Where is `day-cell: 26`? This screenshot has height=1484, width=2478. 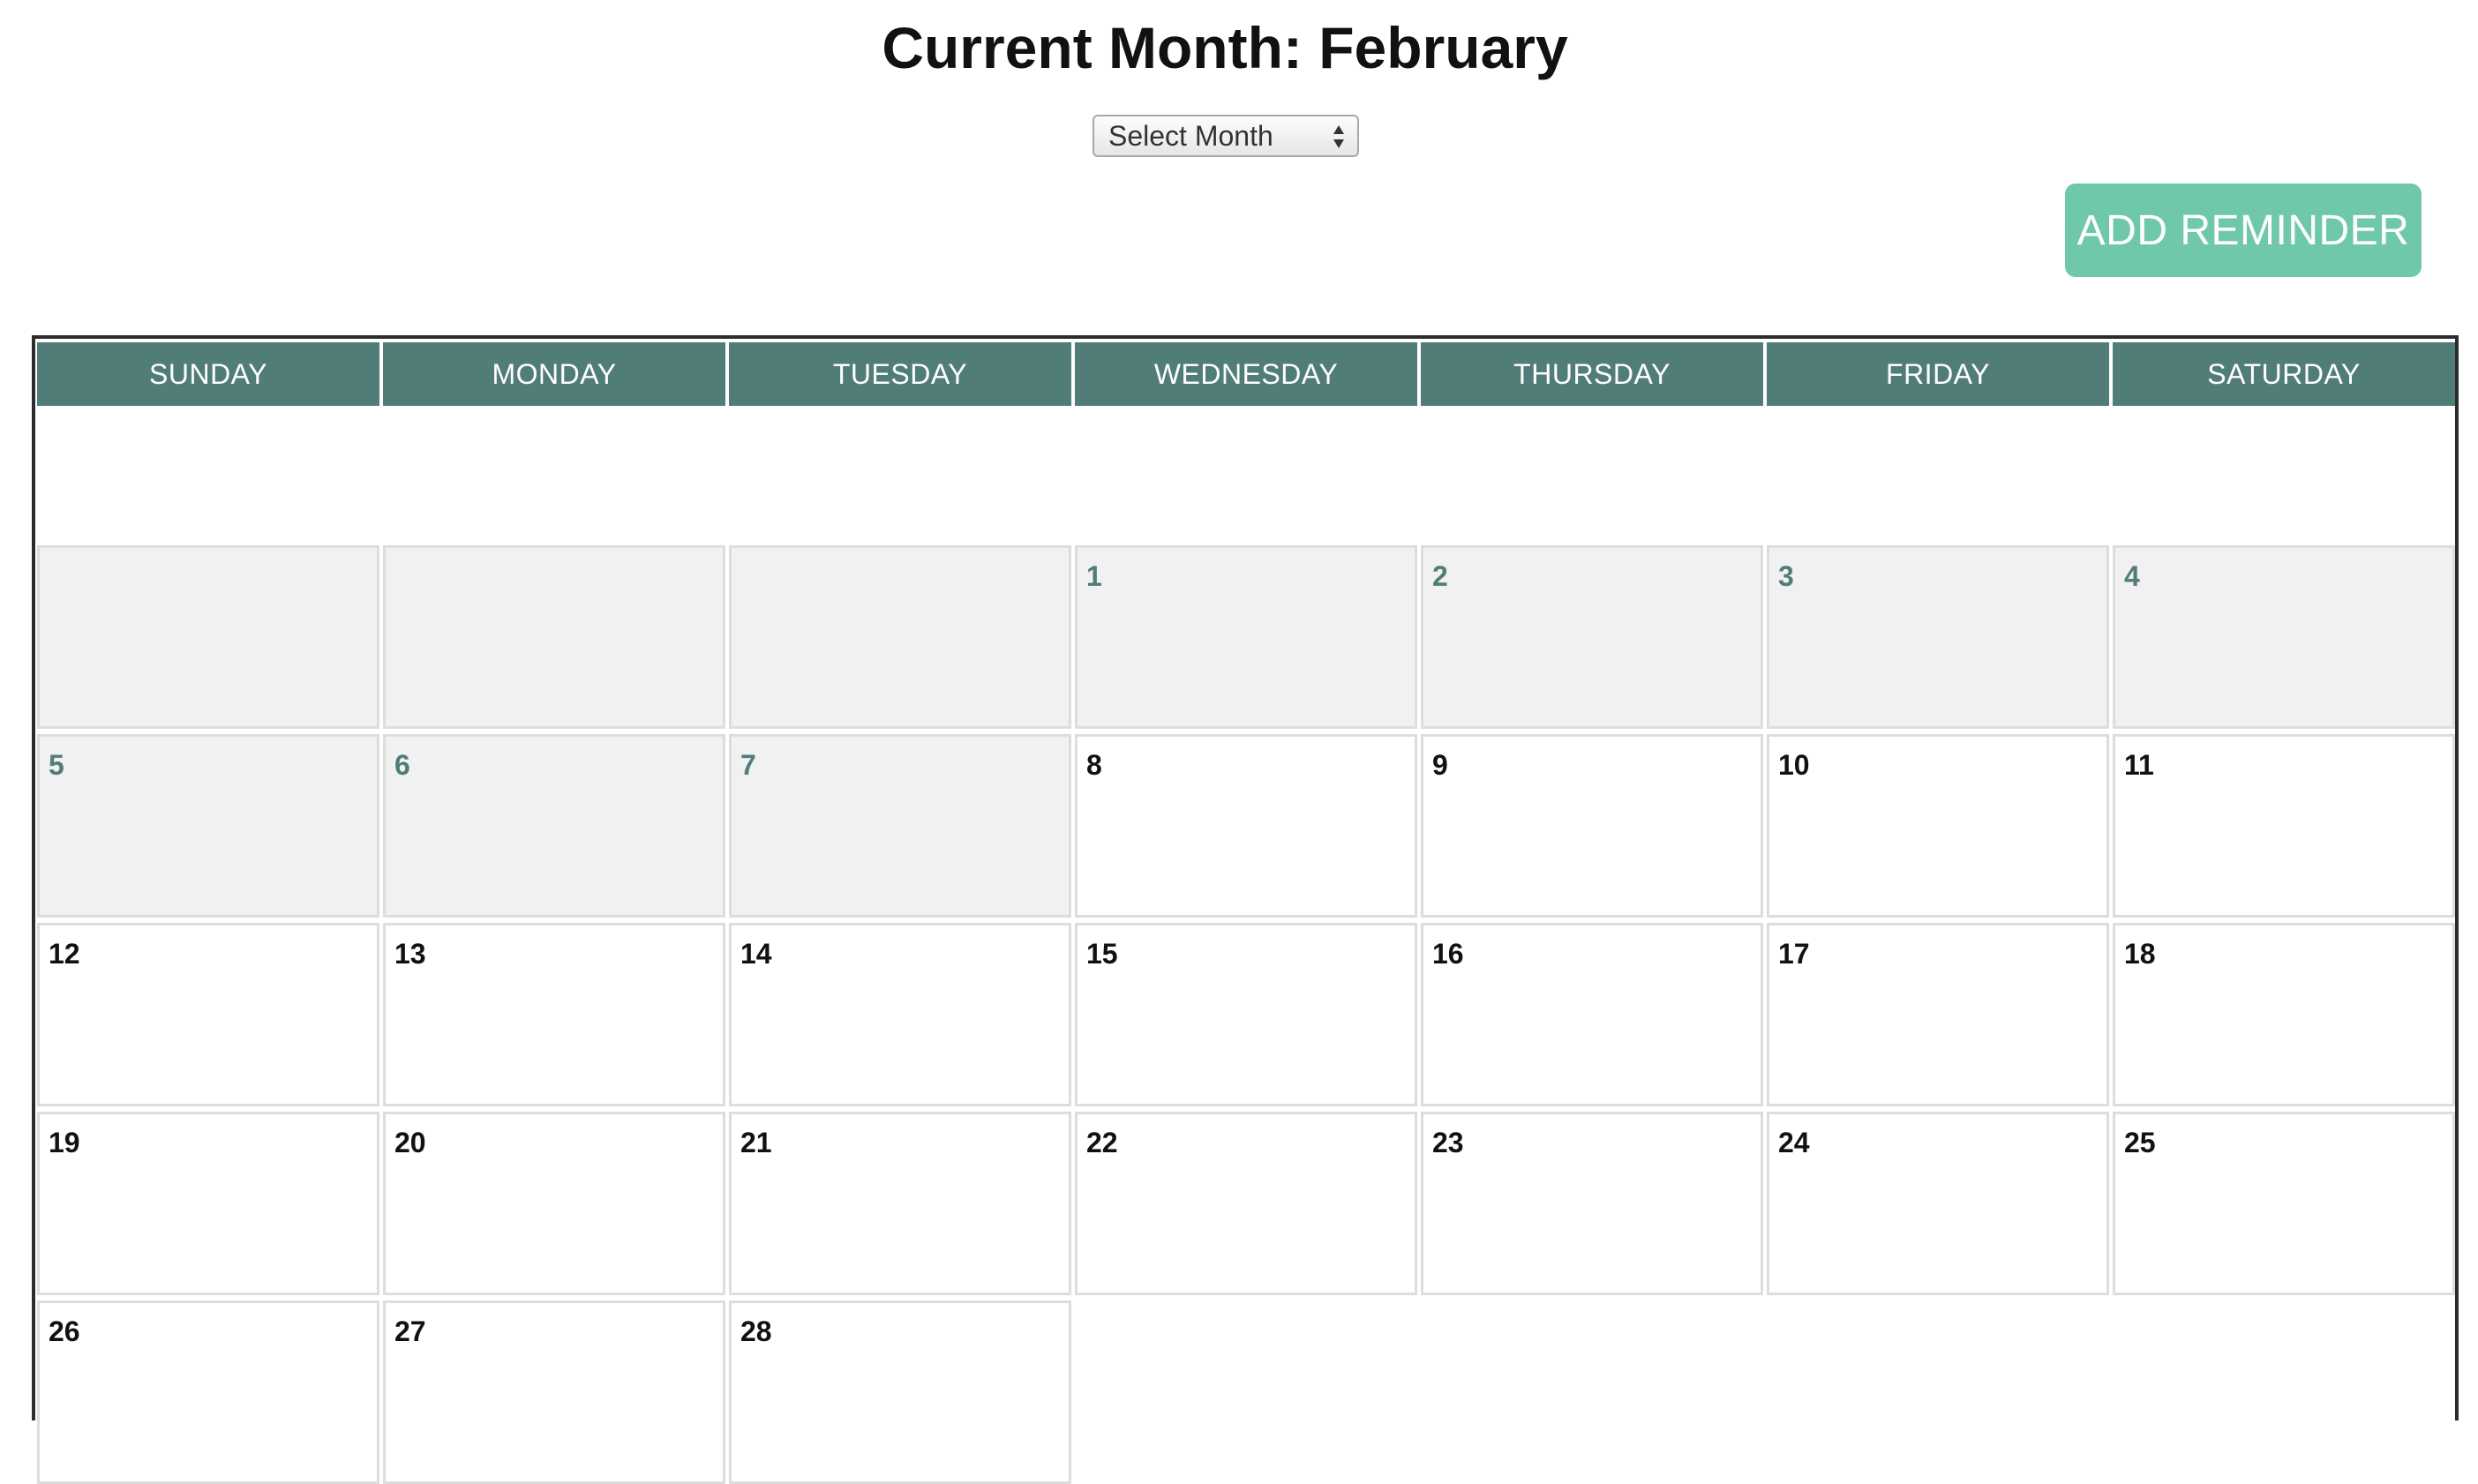 day-cell: 26 is located at coordinates (208, 1392).